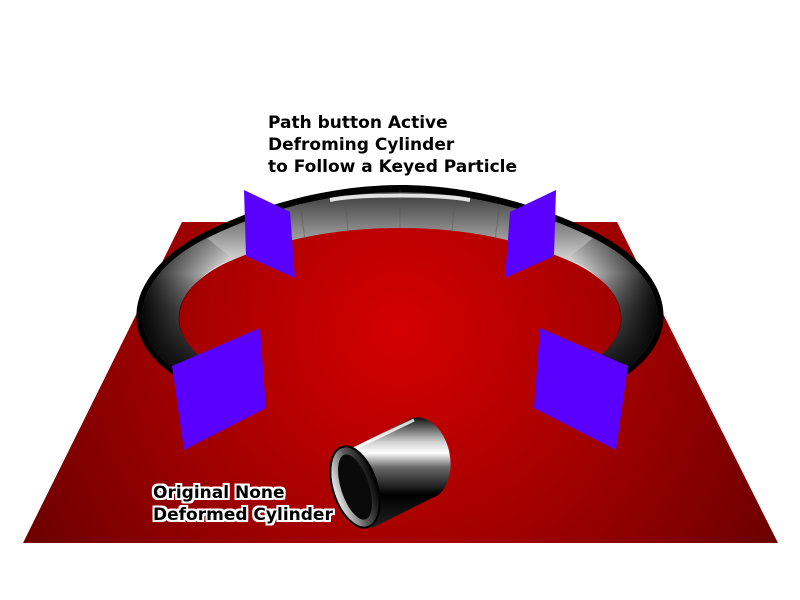 This screenshot has height=600, width=800. Describe the element at coordinates (361, 145) in the screenshot. I see `caption-line: Defroming Cylinder` at that location.